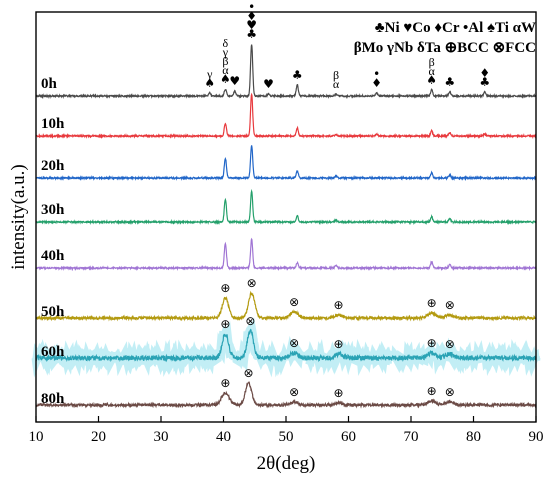 The width and height of the screenshot is (550, 482). Describe the element at coordinates (348, 437) in the screenshot. I see `x-tick-label: 60` at that location.